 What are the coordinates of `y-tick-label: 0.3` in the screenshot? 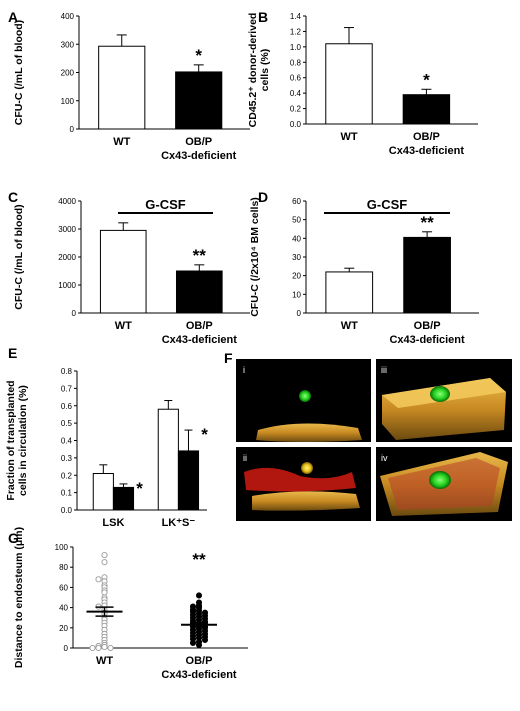 It's located at (67, 458).